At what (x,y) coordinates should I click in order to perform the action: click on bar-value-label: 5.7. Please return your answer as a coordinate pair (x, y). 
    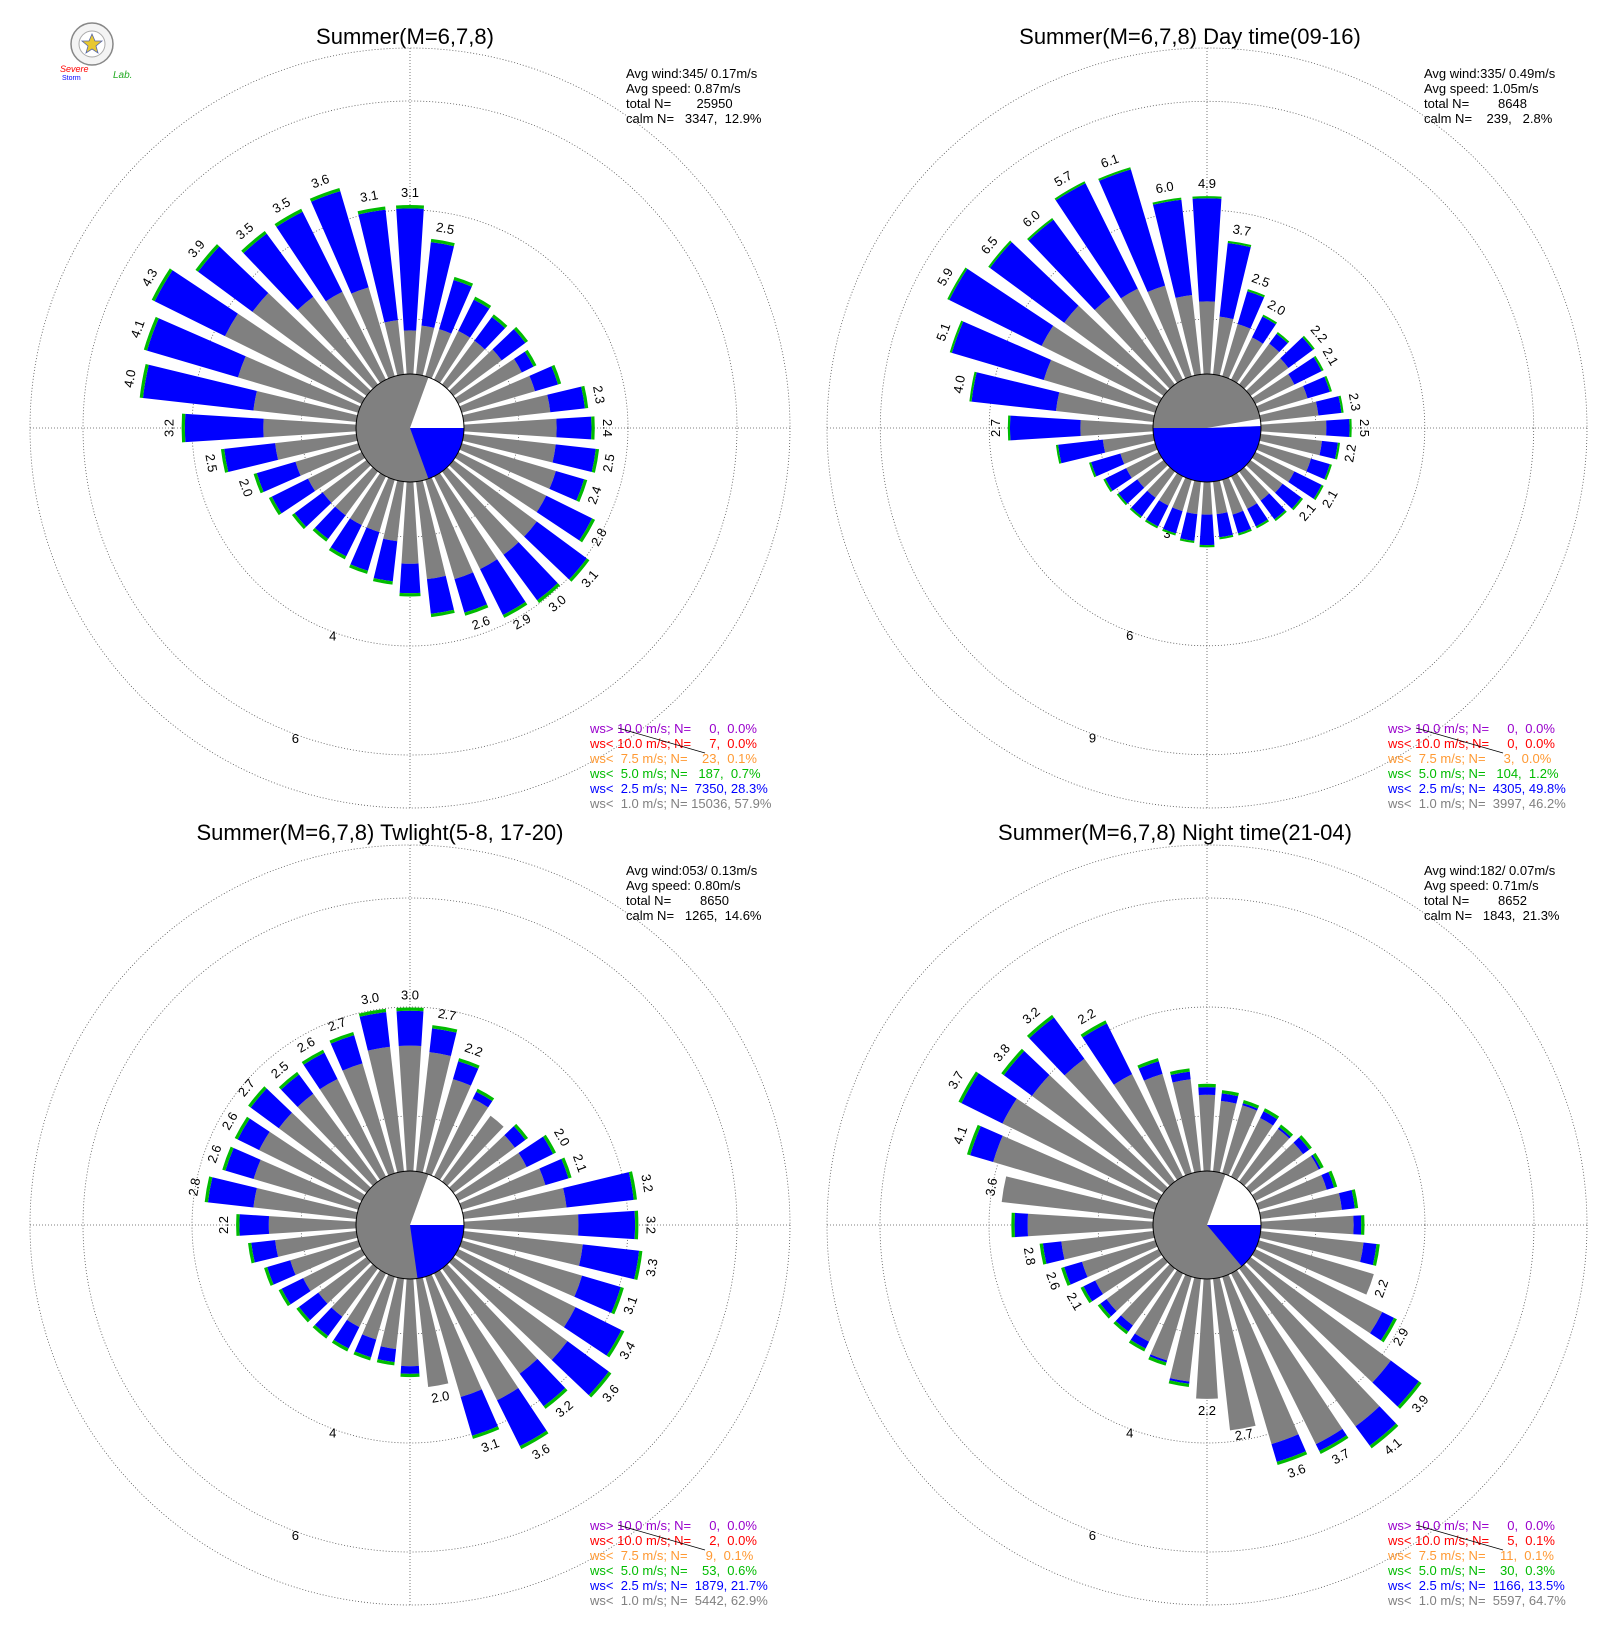
    Looking at the image, I should click on (1062, 179).